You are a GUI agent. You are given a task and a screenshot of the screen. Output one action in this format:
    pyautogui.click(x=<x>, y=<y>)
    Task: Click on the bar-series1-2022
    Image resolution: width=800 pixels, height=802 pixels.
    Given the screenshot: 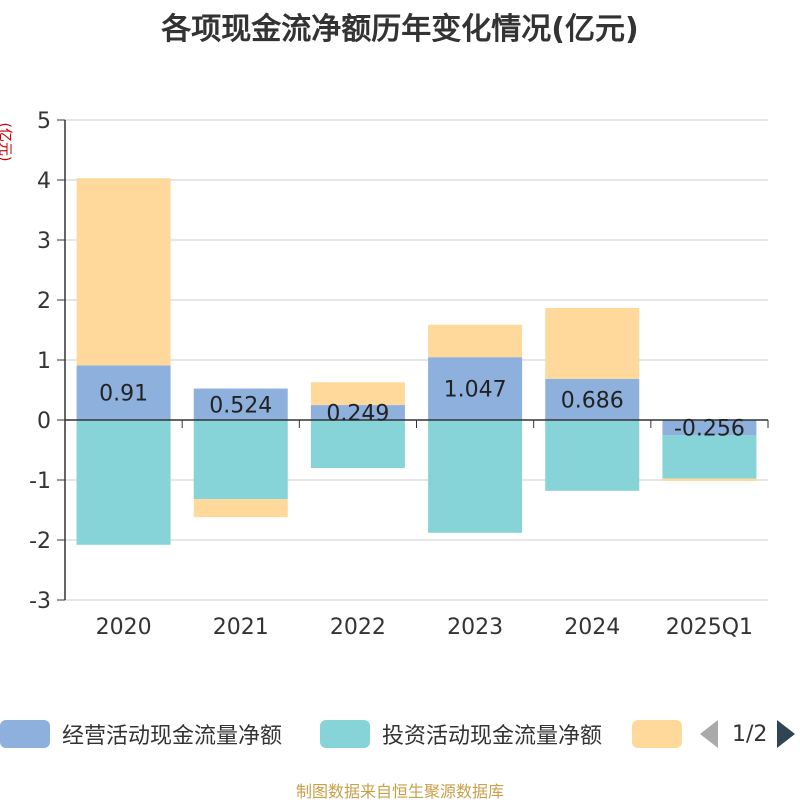 What is the action you would take?
    pyautogui.click(x=357, y=444)
    